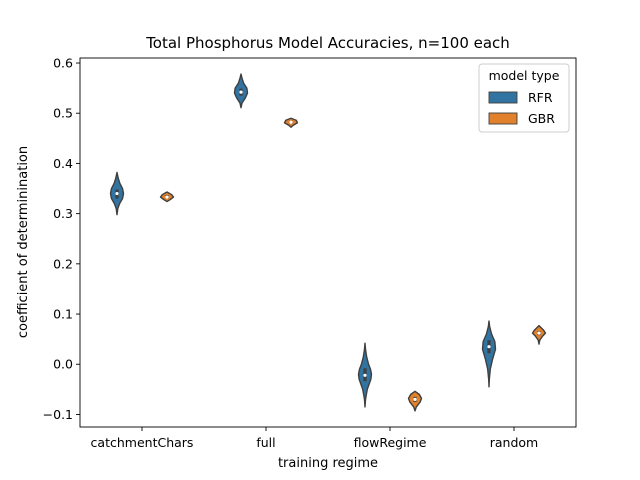 The height and width of the screenshot is (480, 640). What do you see at coordinates (142, 442) in the screenshot?
I see `x-tick-label: catchmentChars` at bounding box center [142, 442].